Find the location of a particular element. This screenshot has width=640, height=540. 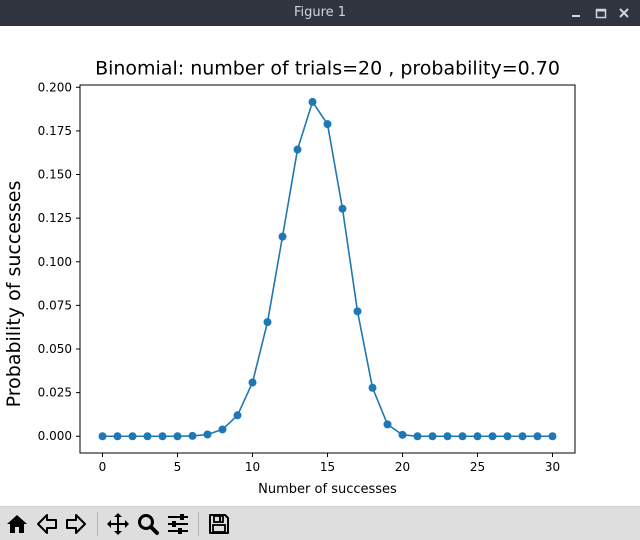

close-button is located at coordinates (624, 13).